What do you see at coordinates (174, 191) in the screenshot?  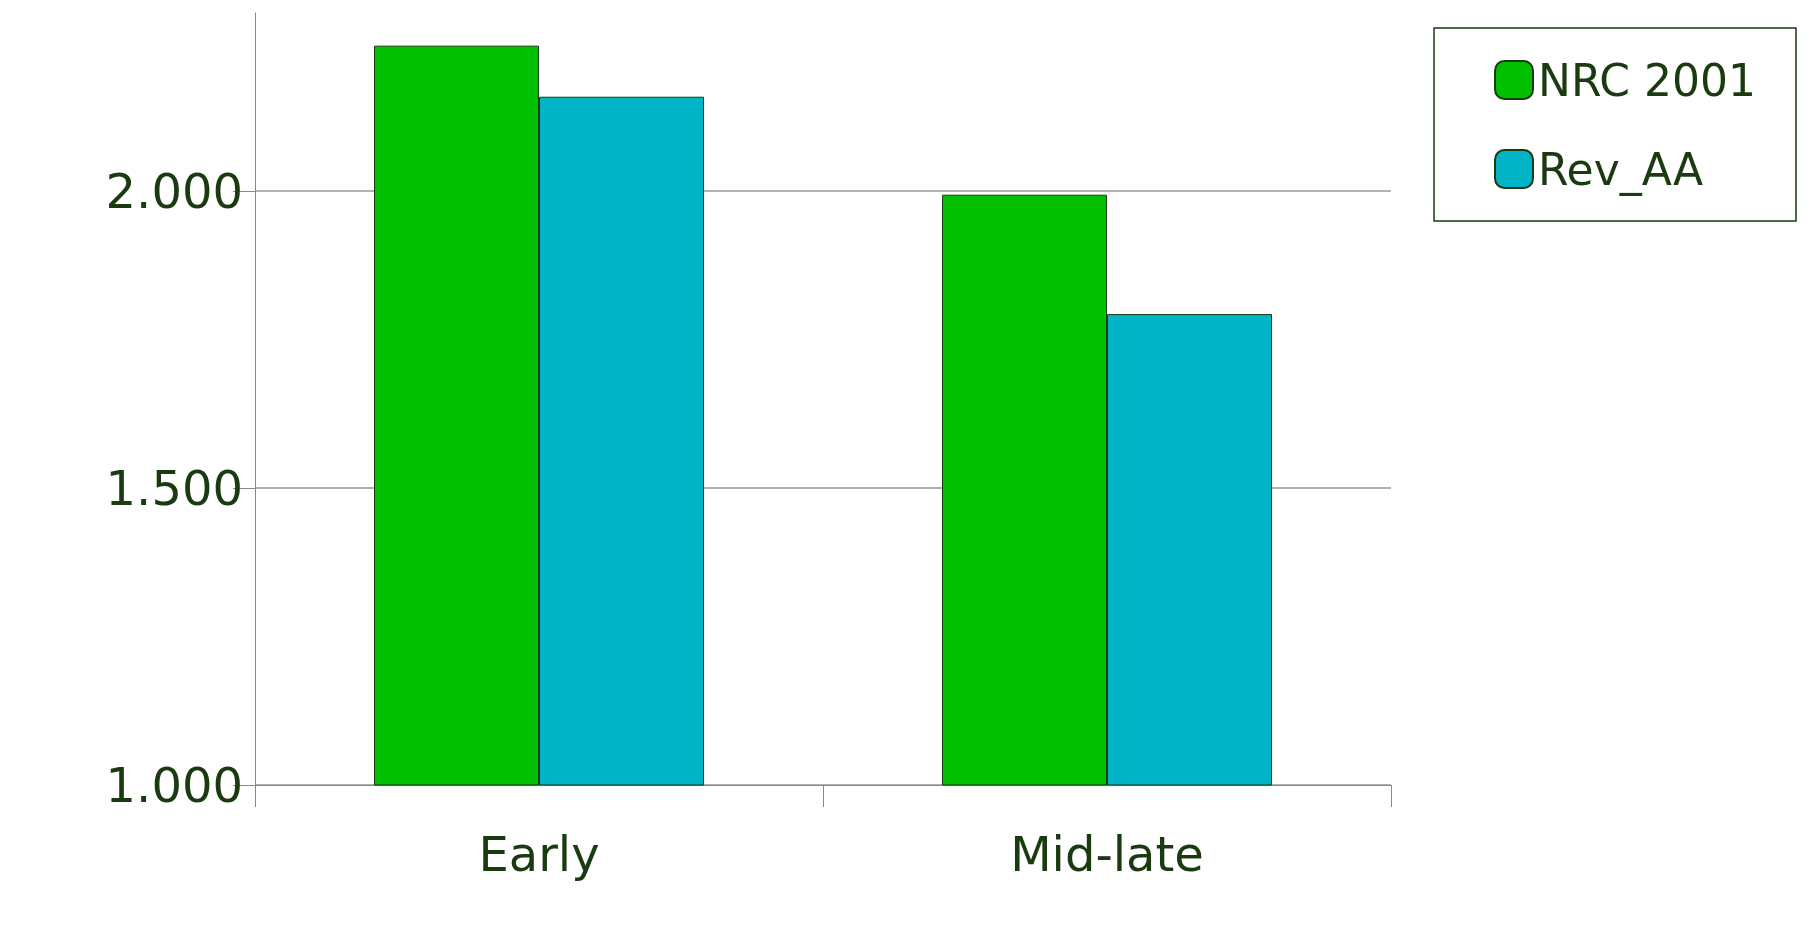 I see `y-tick-label: 2.000` at bounding box center [174, 191].